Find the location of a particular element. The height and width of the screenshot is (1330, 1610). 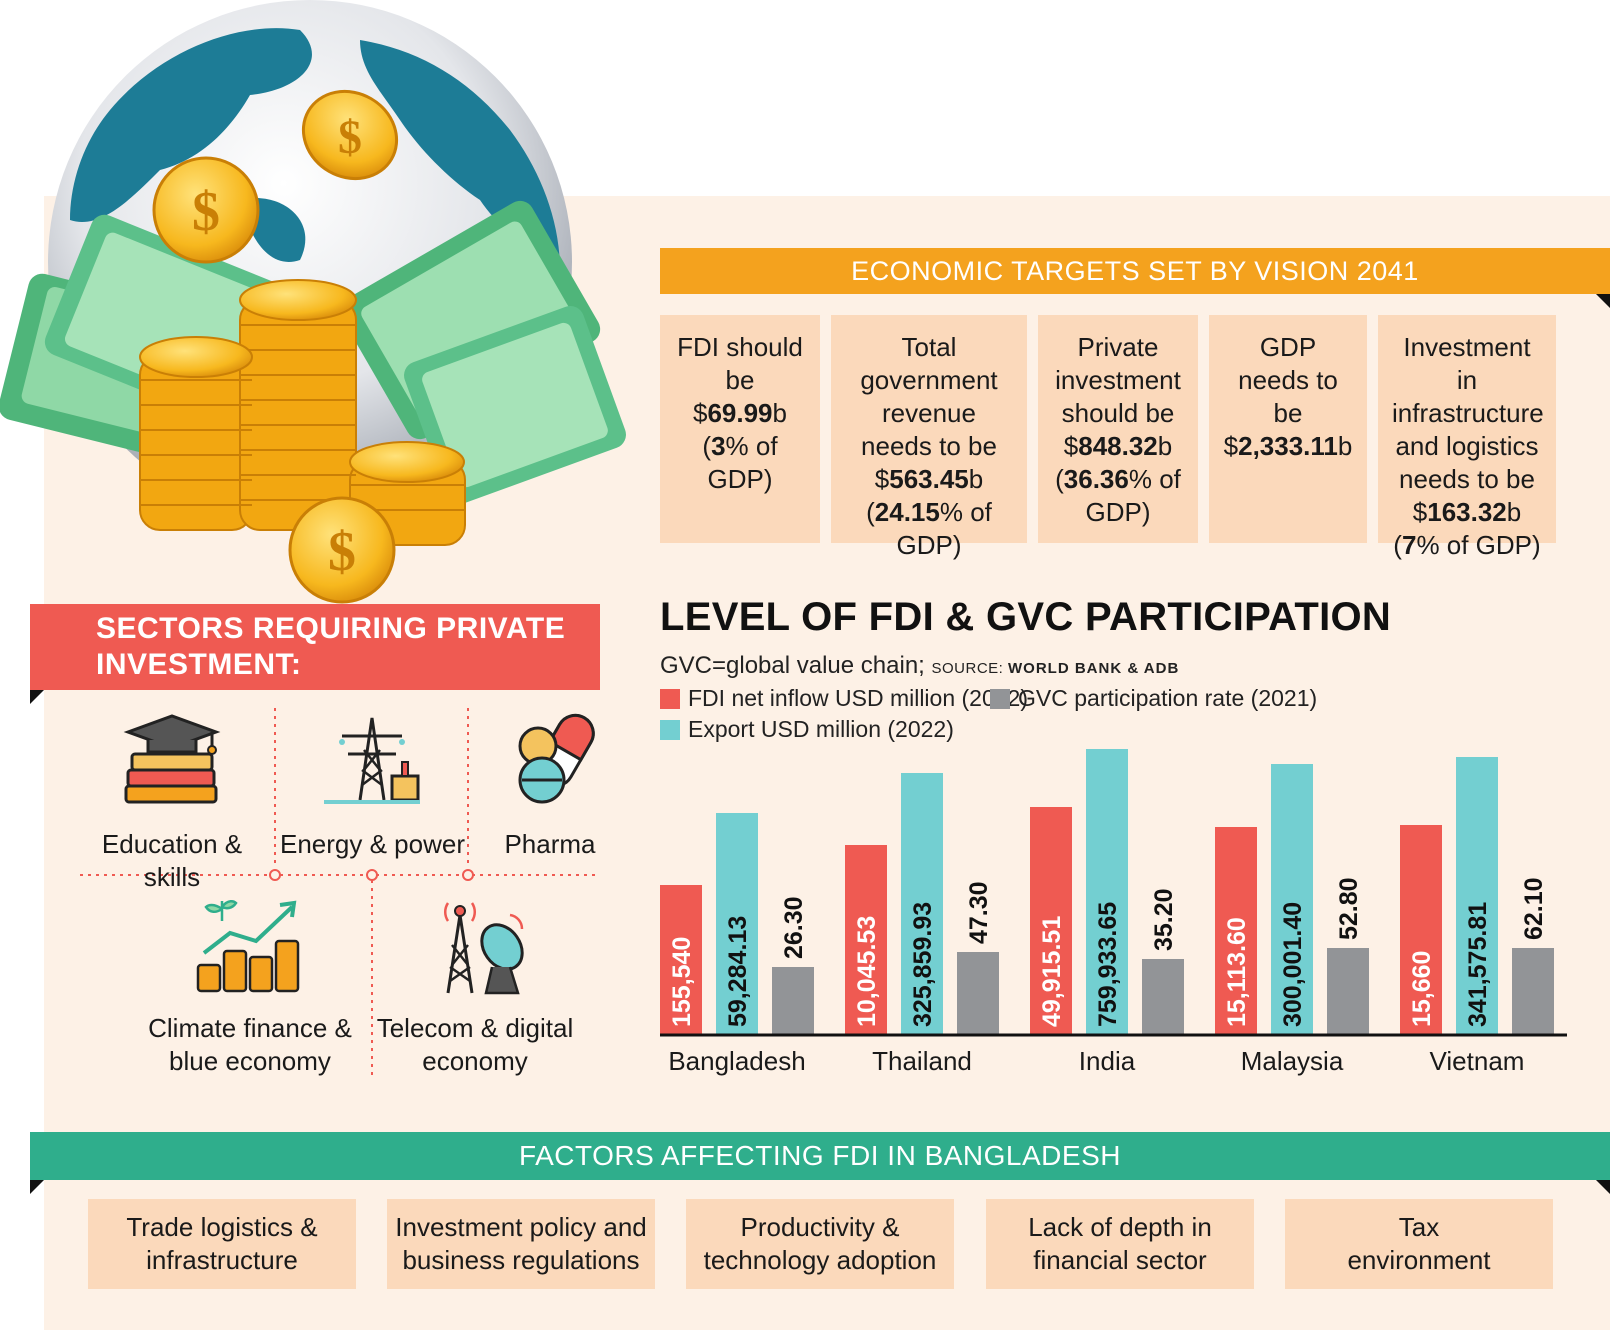

economic-targets-header: ECONOMIC TARGETS SET BY VISION 2041 is located at coordinates (1135, 271).